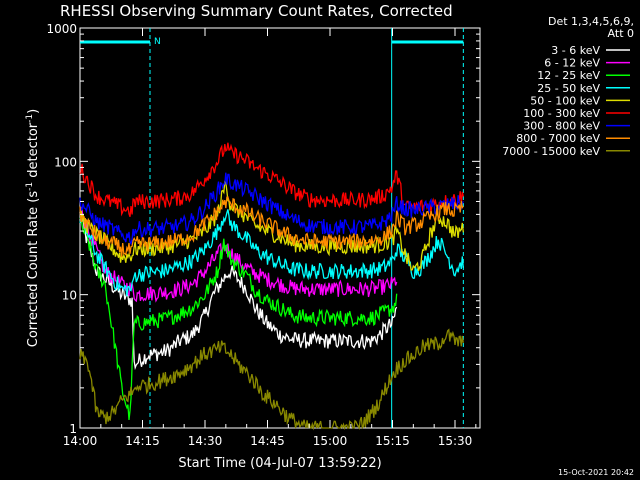  I want to click on x-tick-label: 15:15, so click(392, 441).